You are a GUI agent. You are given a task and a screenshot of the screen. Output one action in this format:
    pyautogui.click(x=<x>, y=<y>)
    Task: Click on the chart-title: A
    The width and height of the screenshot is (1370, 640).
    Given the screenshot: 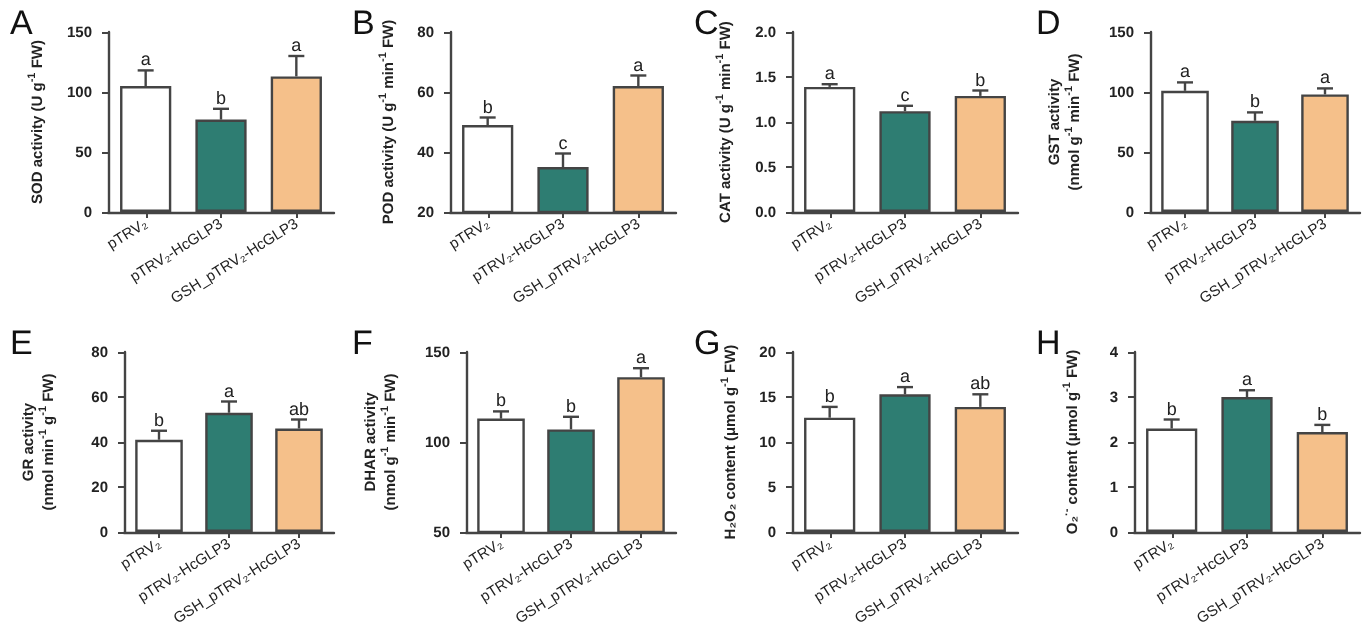 What is the action you would take?
    pyautogui.click(x=22, y=23)
    